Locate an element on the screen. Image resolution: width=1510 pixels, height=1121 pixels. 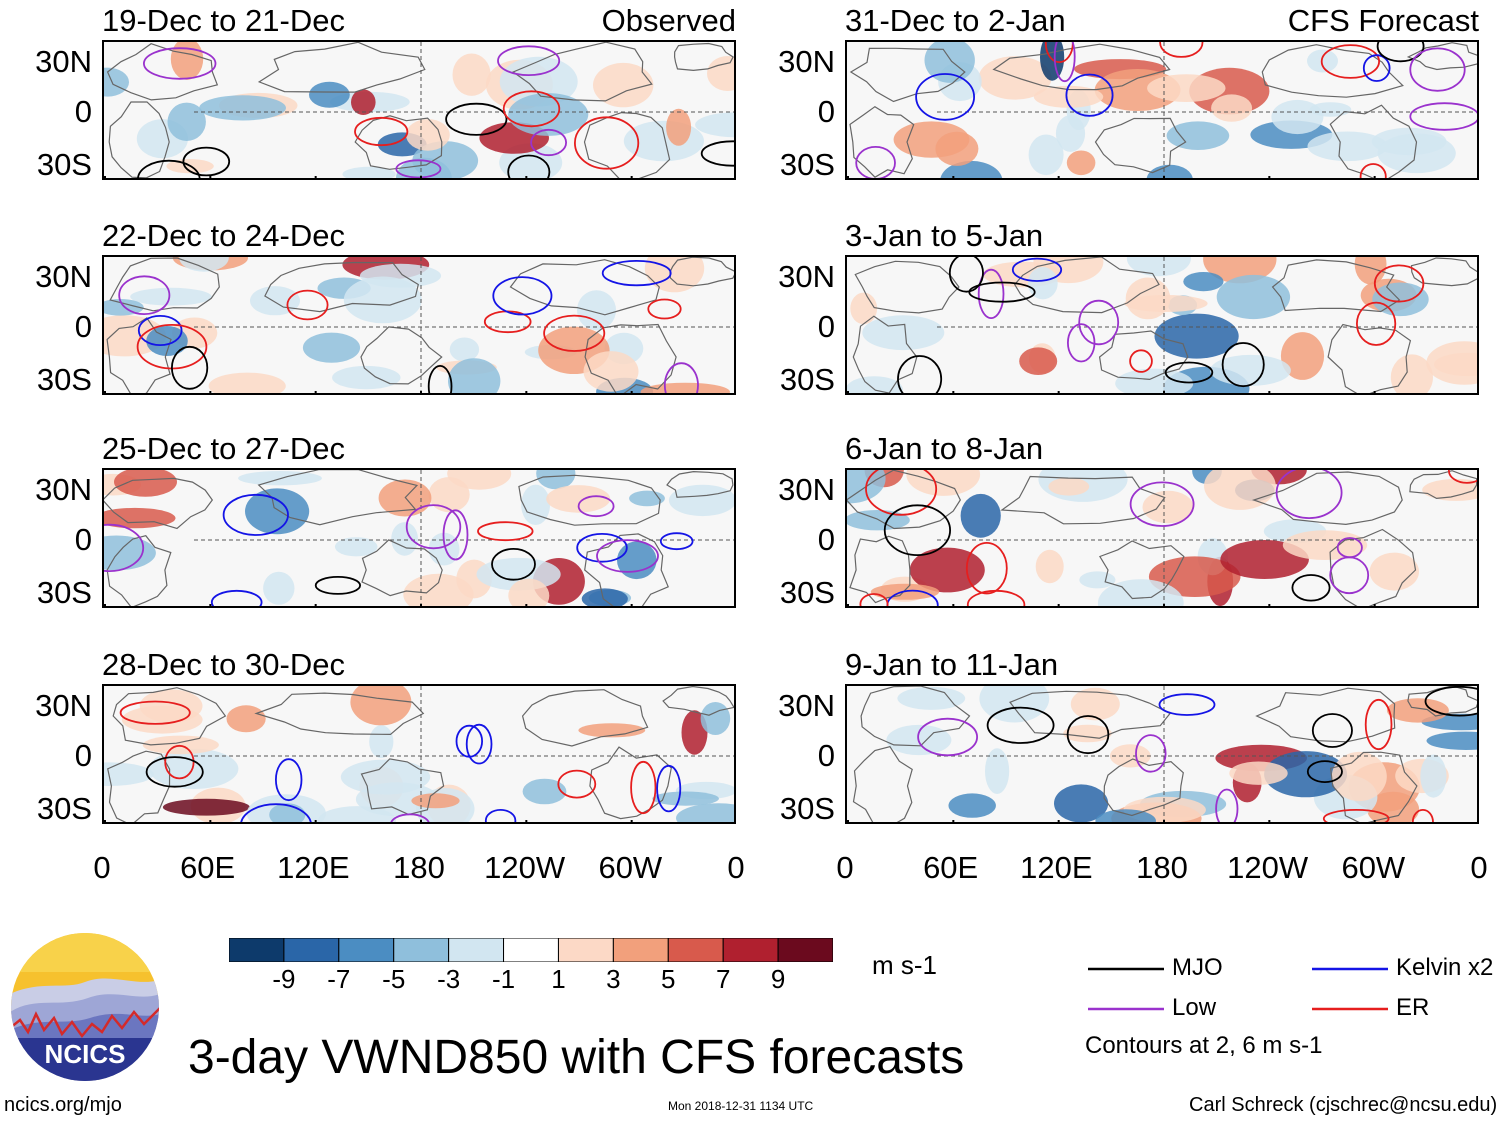
colorbar-tick-label: 5 is located at coordinates (668, 979).